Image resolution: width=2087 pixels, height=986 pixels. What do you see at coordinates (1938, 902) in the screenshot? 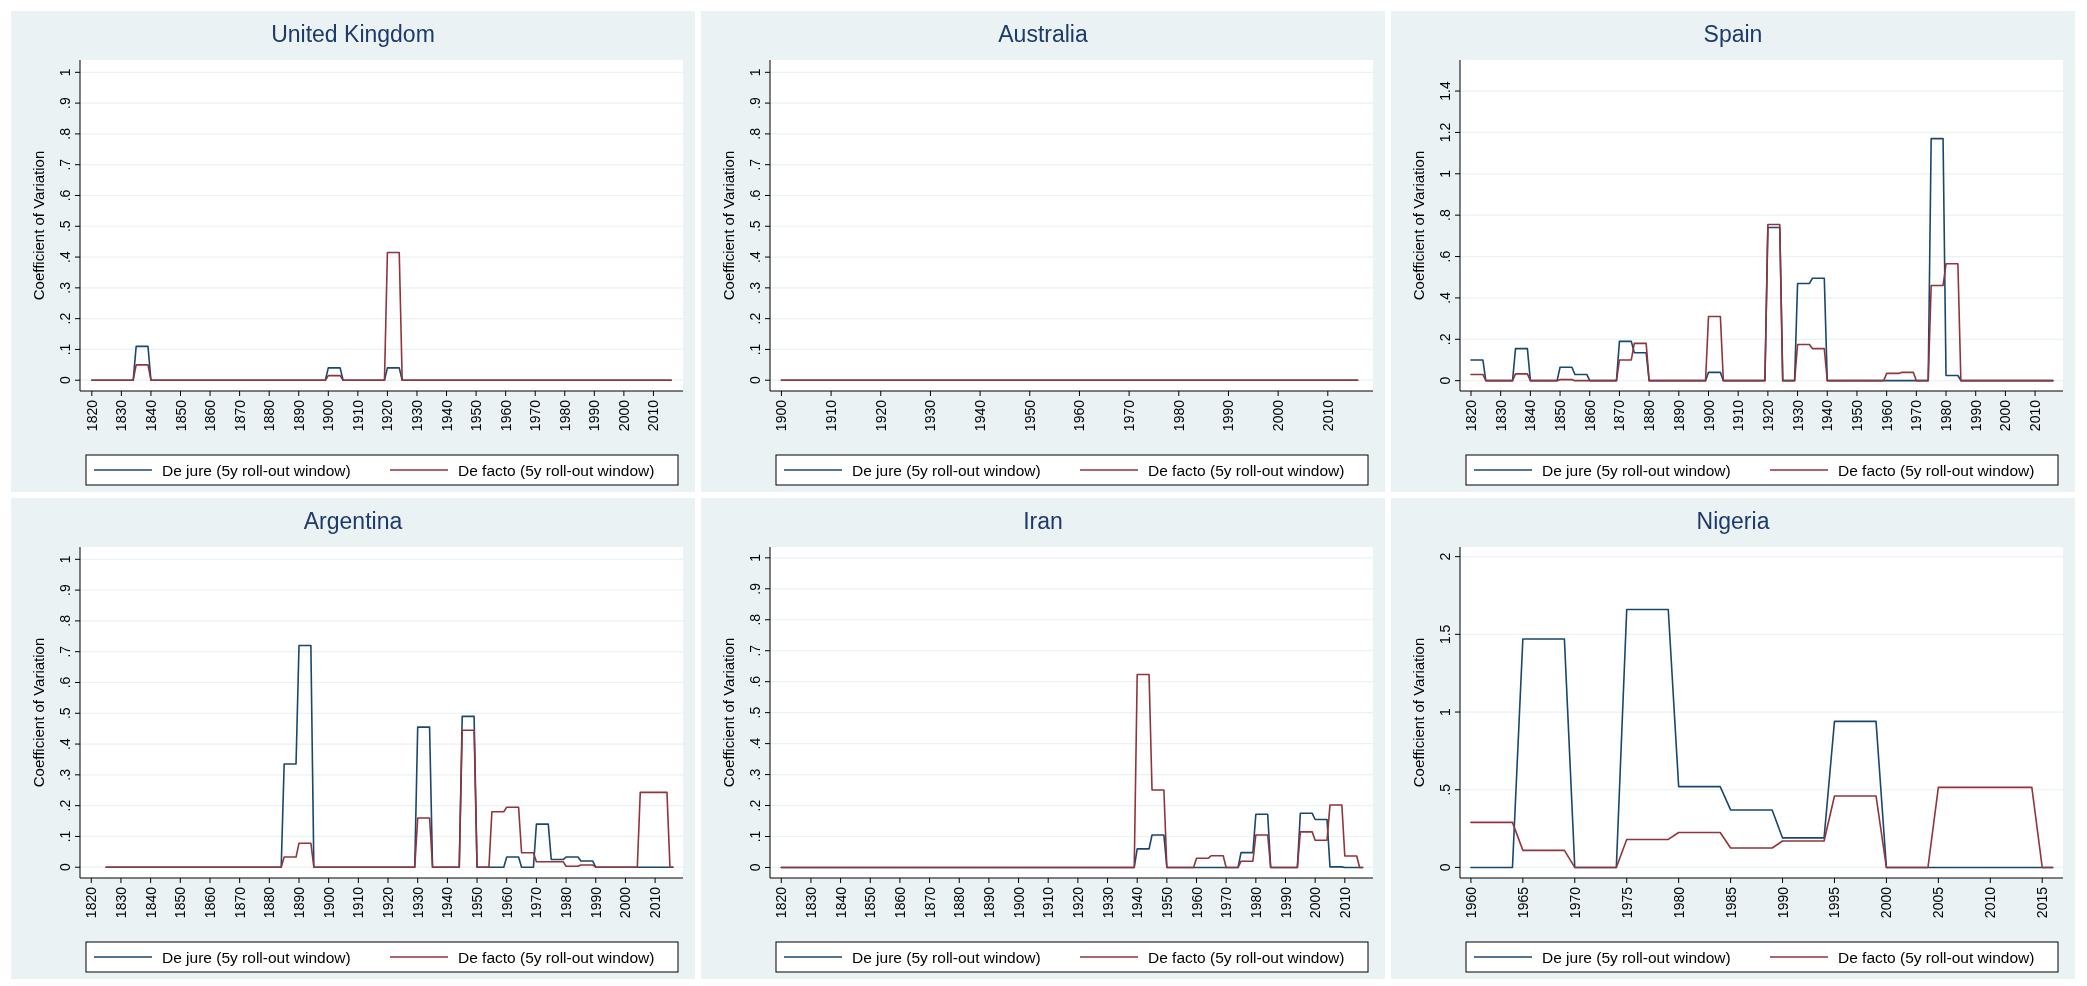
I see `x-tick-label: 2005` at bounding box center [1938, 902].